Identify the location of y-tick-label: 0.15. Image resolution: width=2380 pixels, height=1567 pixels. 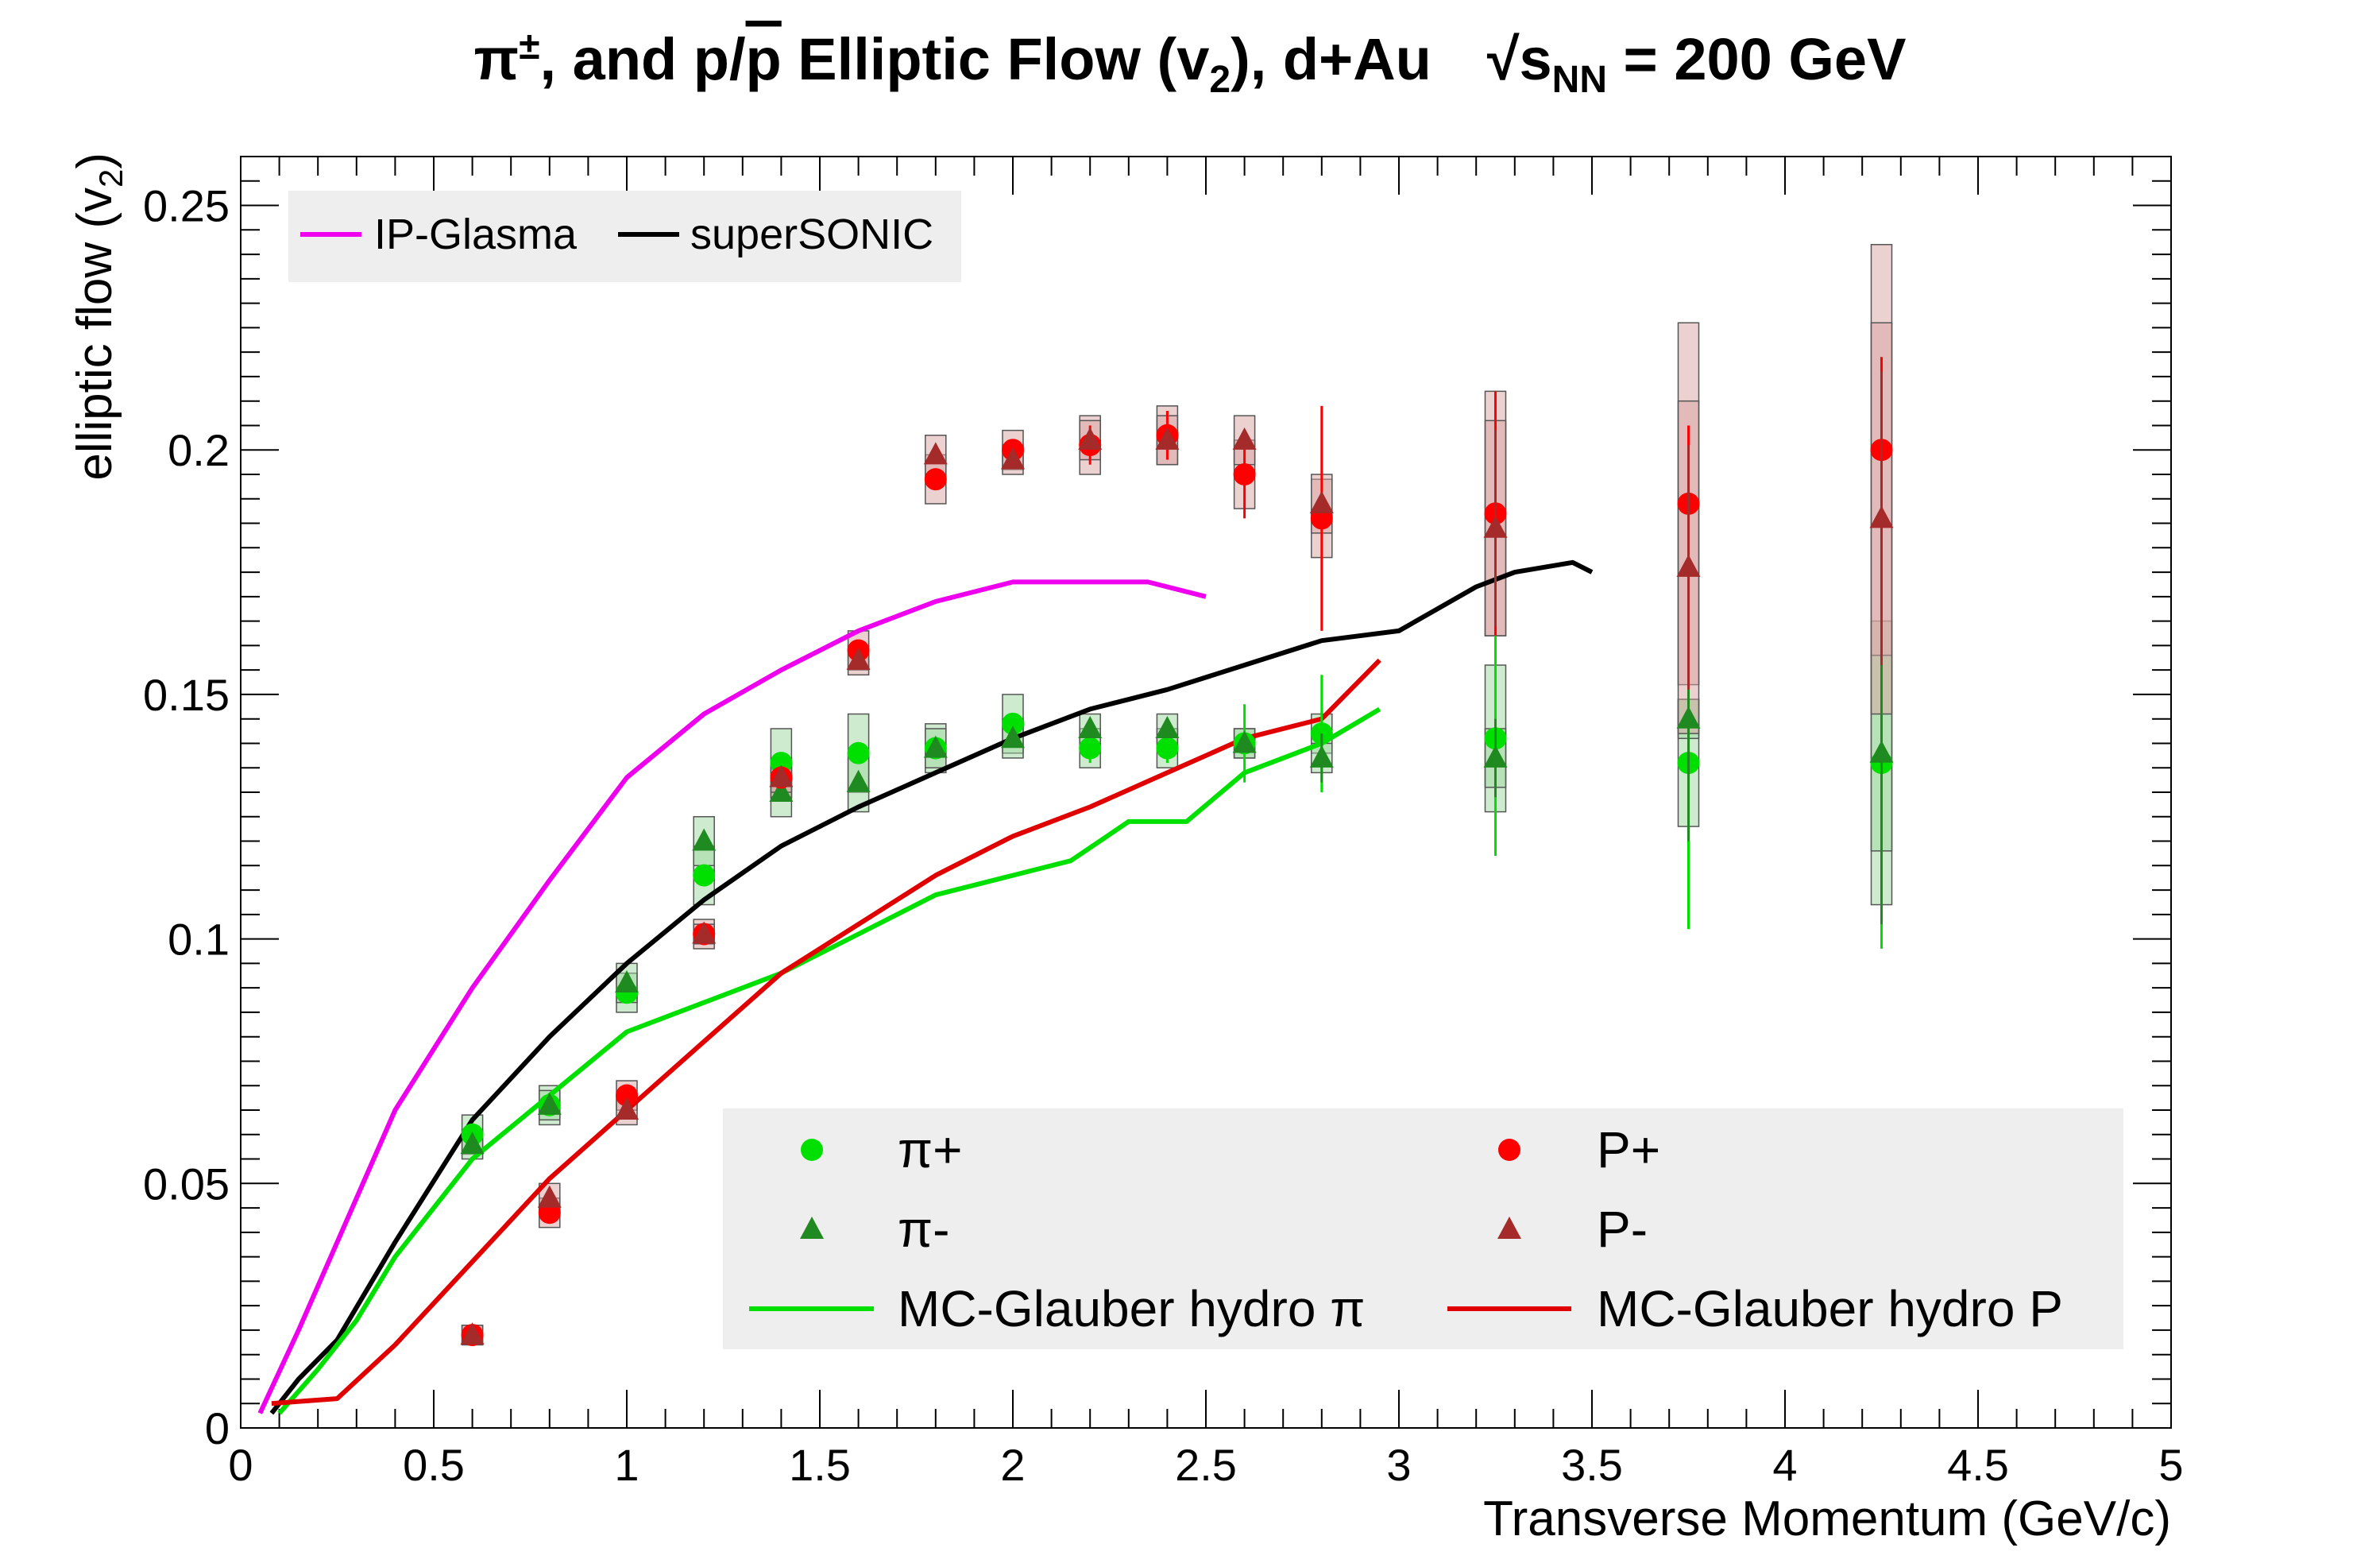
(186, 695).